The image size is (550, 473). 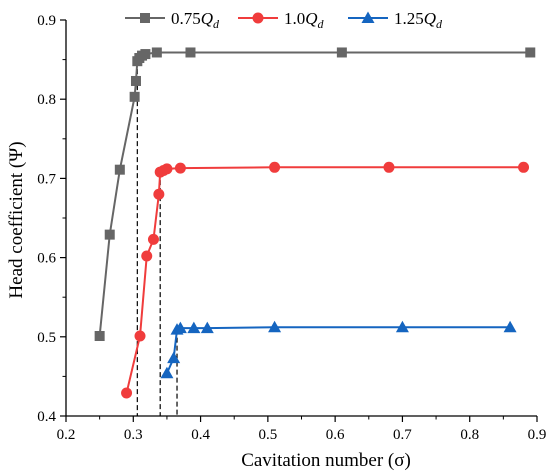 I want to click on series-line, so click(x=338, y=350).